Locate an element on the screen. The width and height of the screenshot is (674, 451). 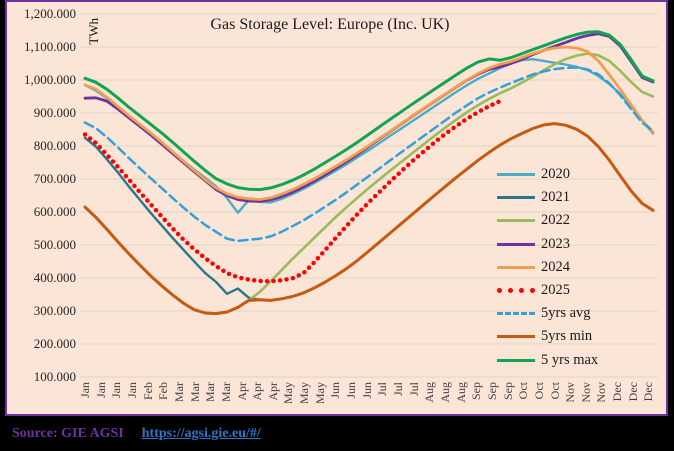
y-tick-label: 300.000 is located at coordinates (54, 310).